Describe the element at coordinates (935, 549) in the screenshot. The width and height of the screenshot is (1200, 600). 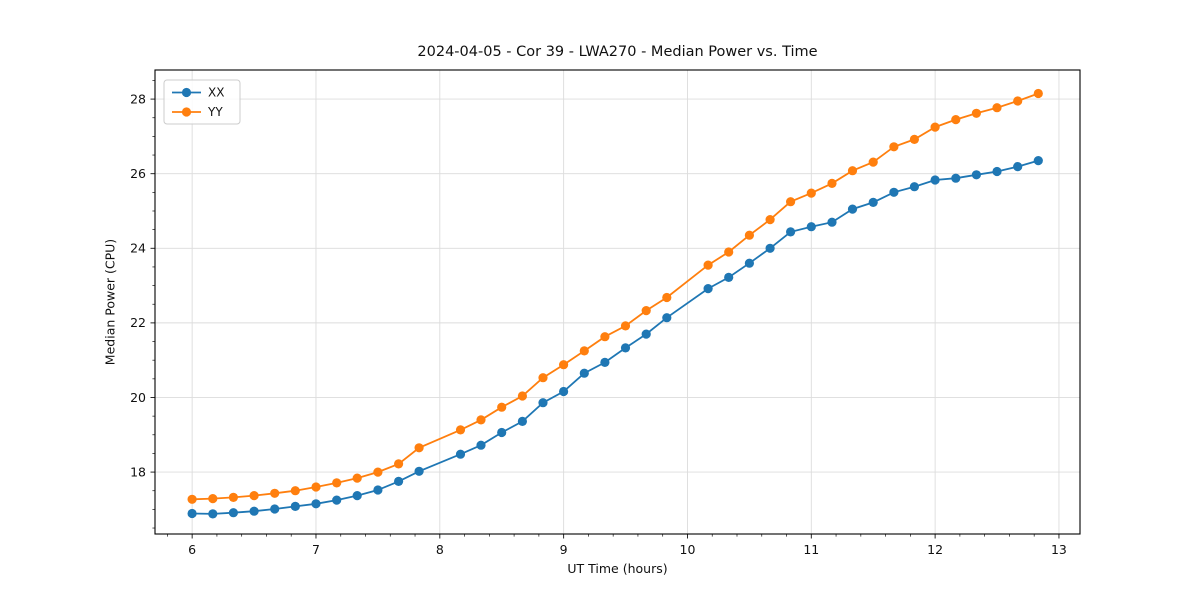
I see `x-tick-label: 12` at that location.